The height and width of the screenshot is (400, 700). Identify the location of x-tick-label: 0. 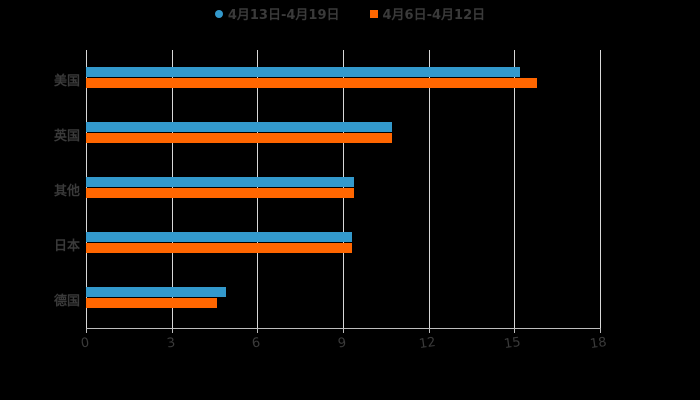
(85, 343).